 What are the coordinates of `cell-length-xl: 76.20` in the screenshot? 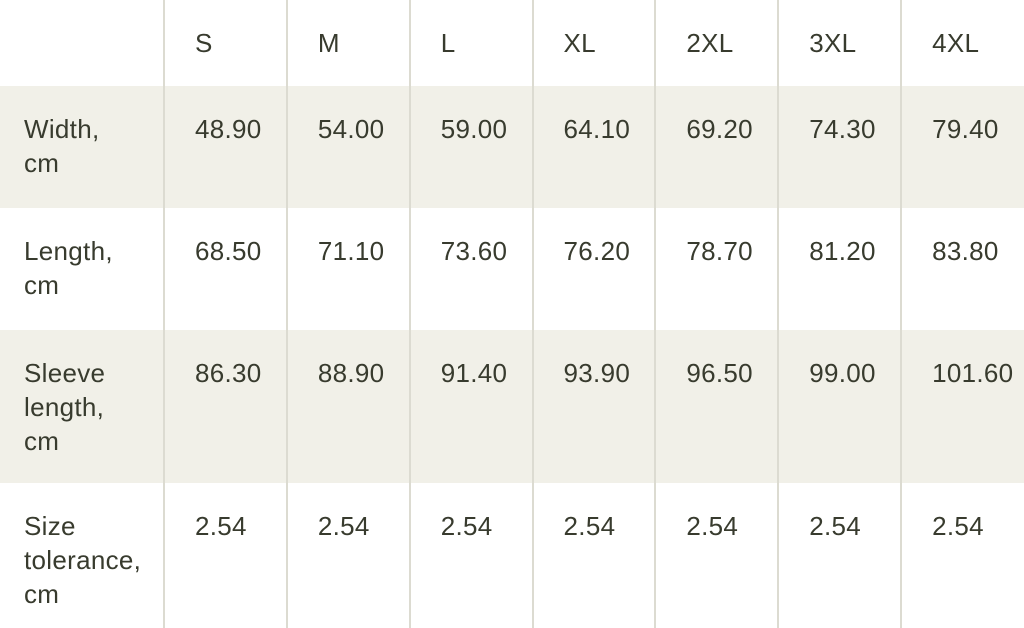 It's located at (594, 269).